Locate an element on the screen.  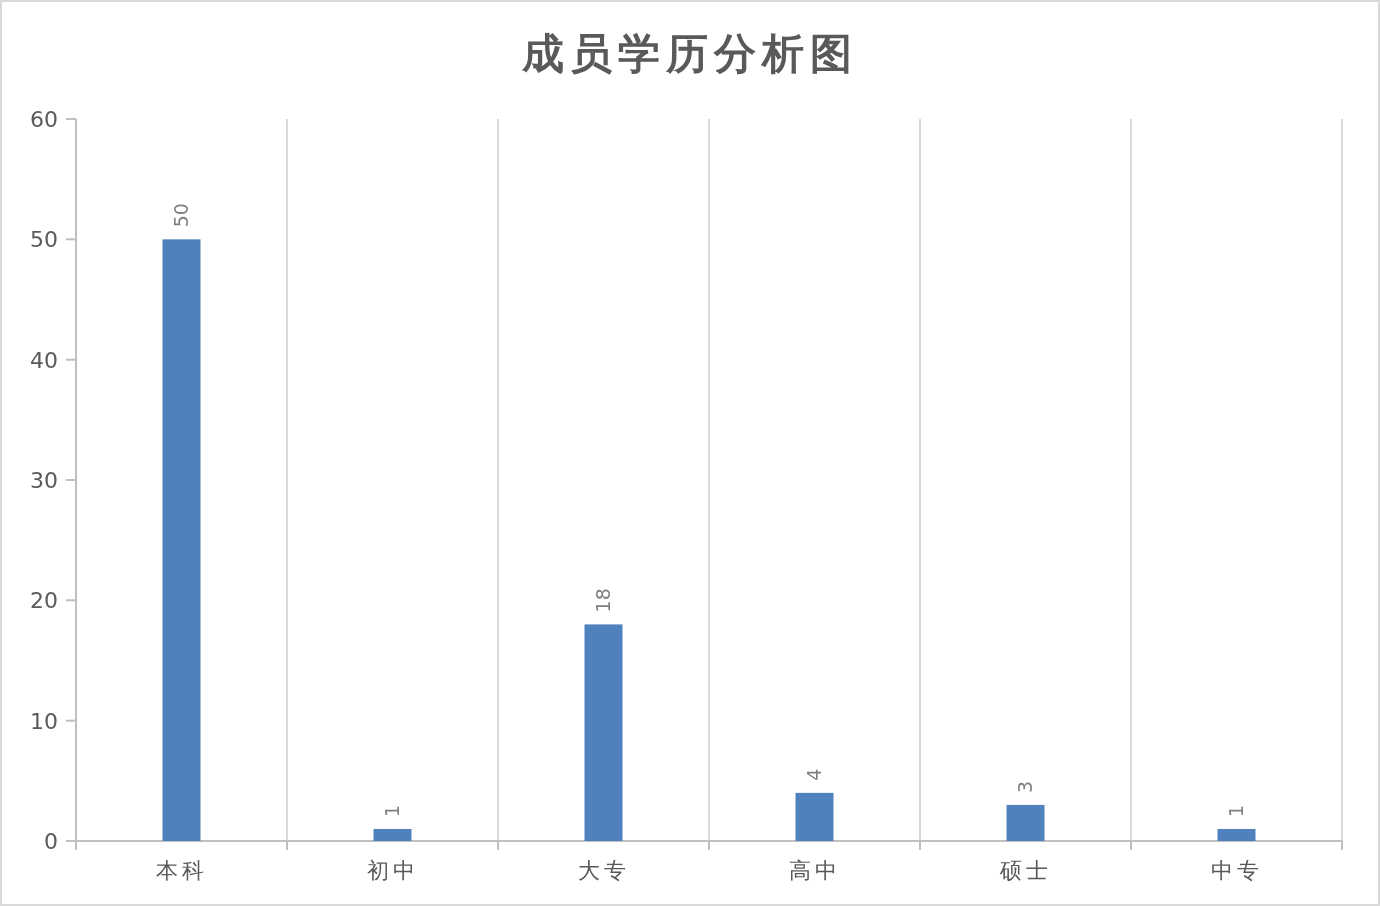
y-tick-label: 50 is located at coordinates (44, 240).